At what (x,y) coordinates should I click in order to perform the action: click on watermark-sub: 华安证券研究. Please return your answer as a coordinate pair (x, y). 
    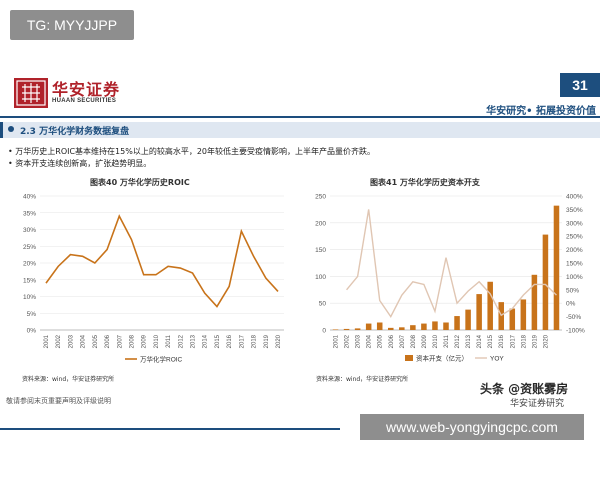
    Looking at the image, I should click on (537, 404).